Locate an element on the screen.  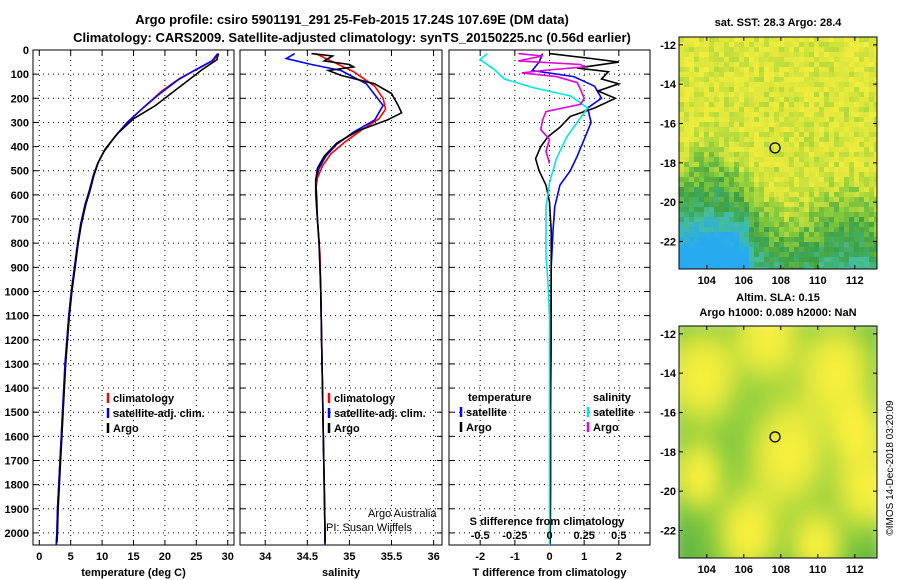
x-tick-label: 34.5 is located at coordinates (307, 557).